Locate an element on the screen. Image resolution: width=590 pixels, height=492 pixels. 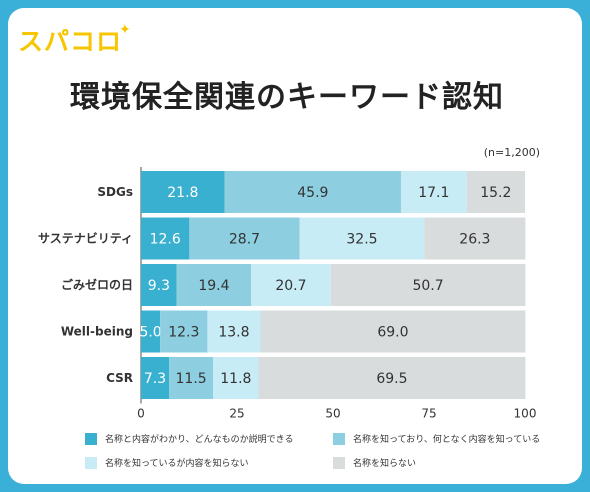
x-tick-label: 100 is located at coordinates (525, 414).